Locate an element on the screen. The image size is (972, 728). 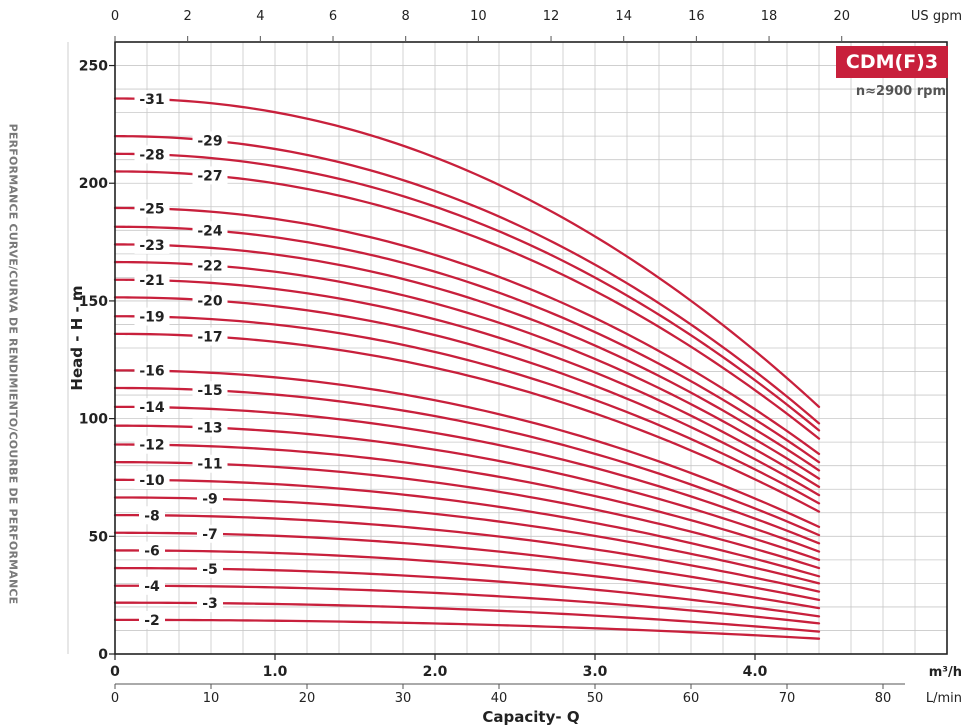
curve-label: -20 is located at coordinates (210, 301).